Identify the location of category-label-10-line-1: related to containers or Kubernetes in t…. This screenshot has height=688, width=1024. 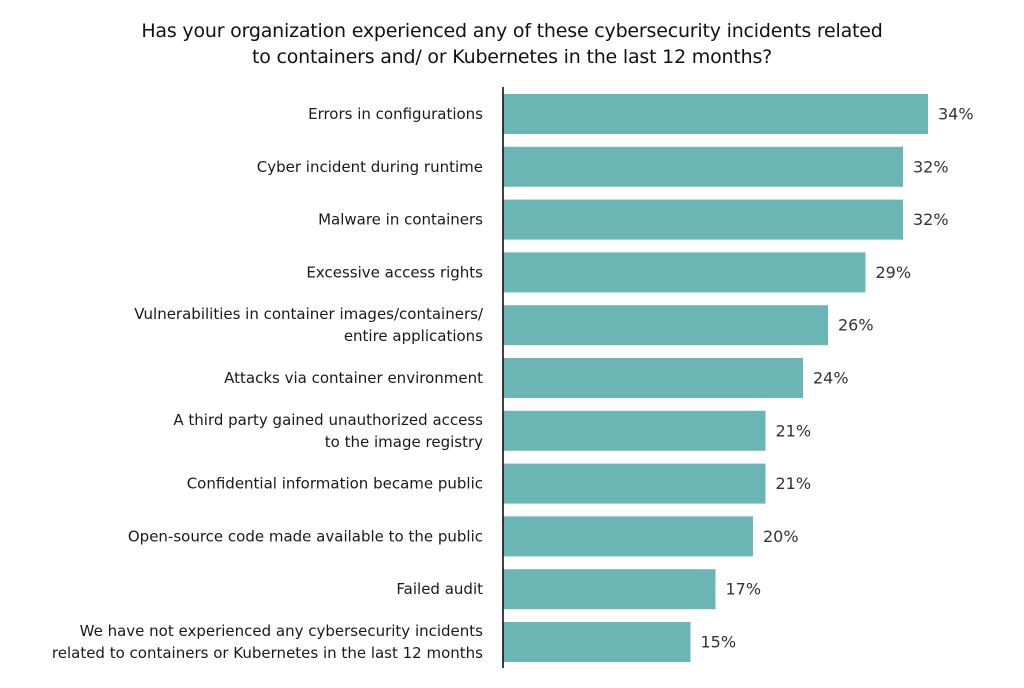
(267, 653).